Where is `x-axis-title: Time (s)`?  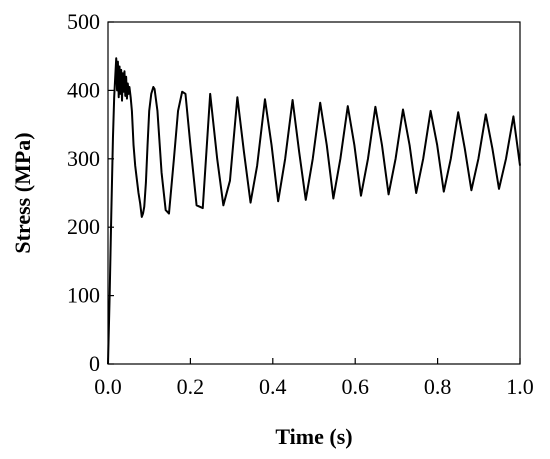
x-axis-title: Time (s) is located at coordinates (313, 436).